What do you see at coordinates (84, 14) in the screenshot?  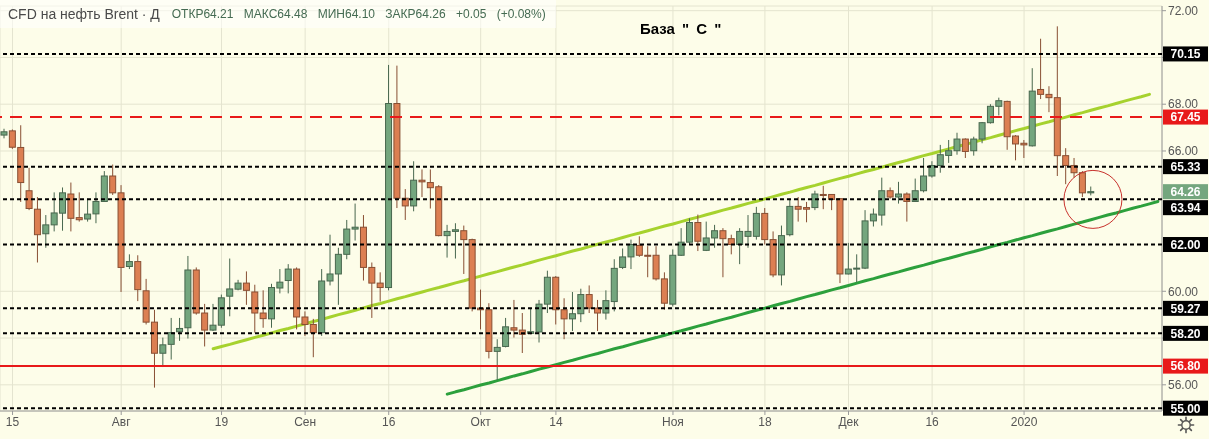 I see `chart-title: CFD на нефть Brent · Д` at bounding box center [84, 14].